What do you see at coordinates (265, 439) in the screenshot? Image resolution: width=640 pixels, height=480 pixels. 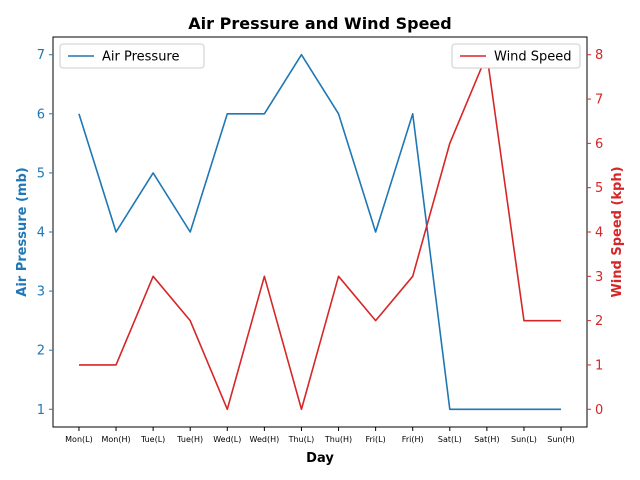 I see `x-tick-label: Wed(H)` at bounding box center [265, 439].